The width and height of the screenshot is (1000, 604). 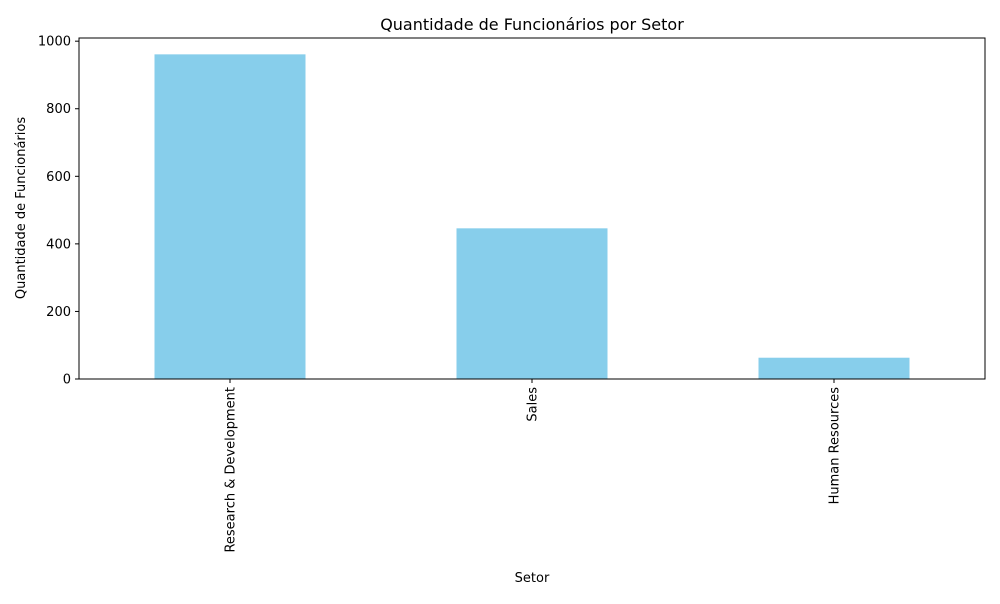 I want to click on y-tick-label: 800, so click(x=58, y=109).